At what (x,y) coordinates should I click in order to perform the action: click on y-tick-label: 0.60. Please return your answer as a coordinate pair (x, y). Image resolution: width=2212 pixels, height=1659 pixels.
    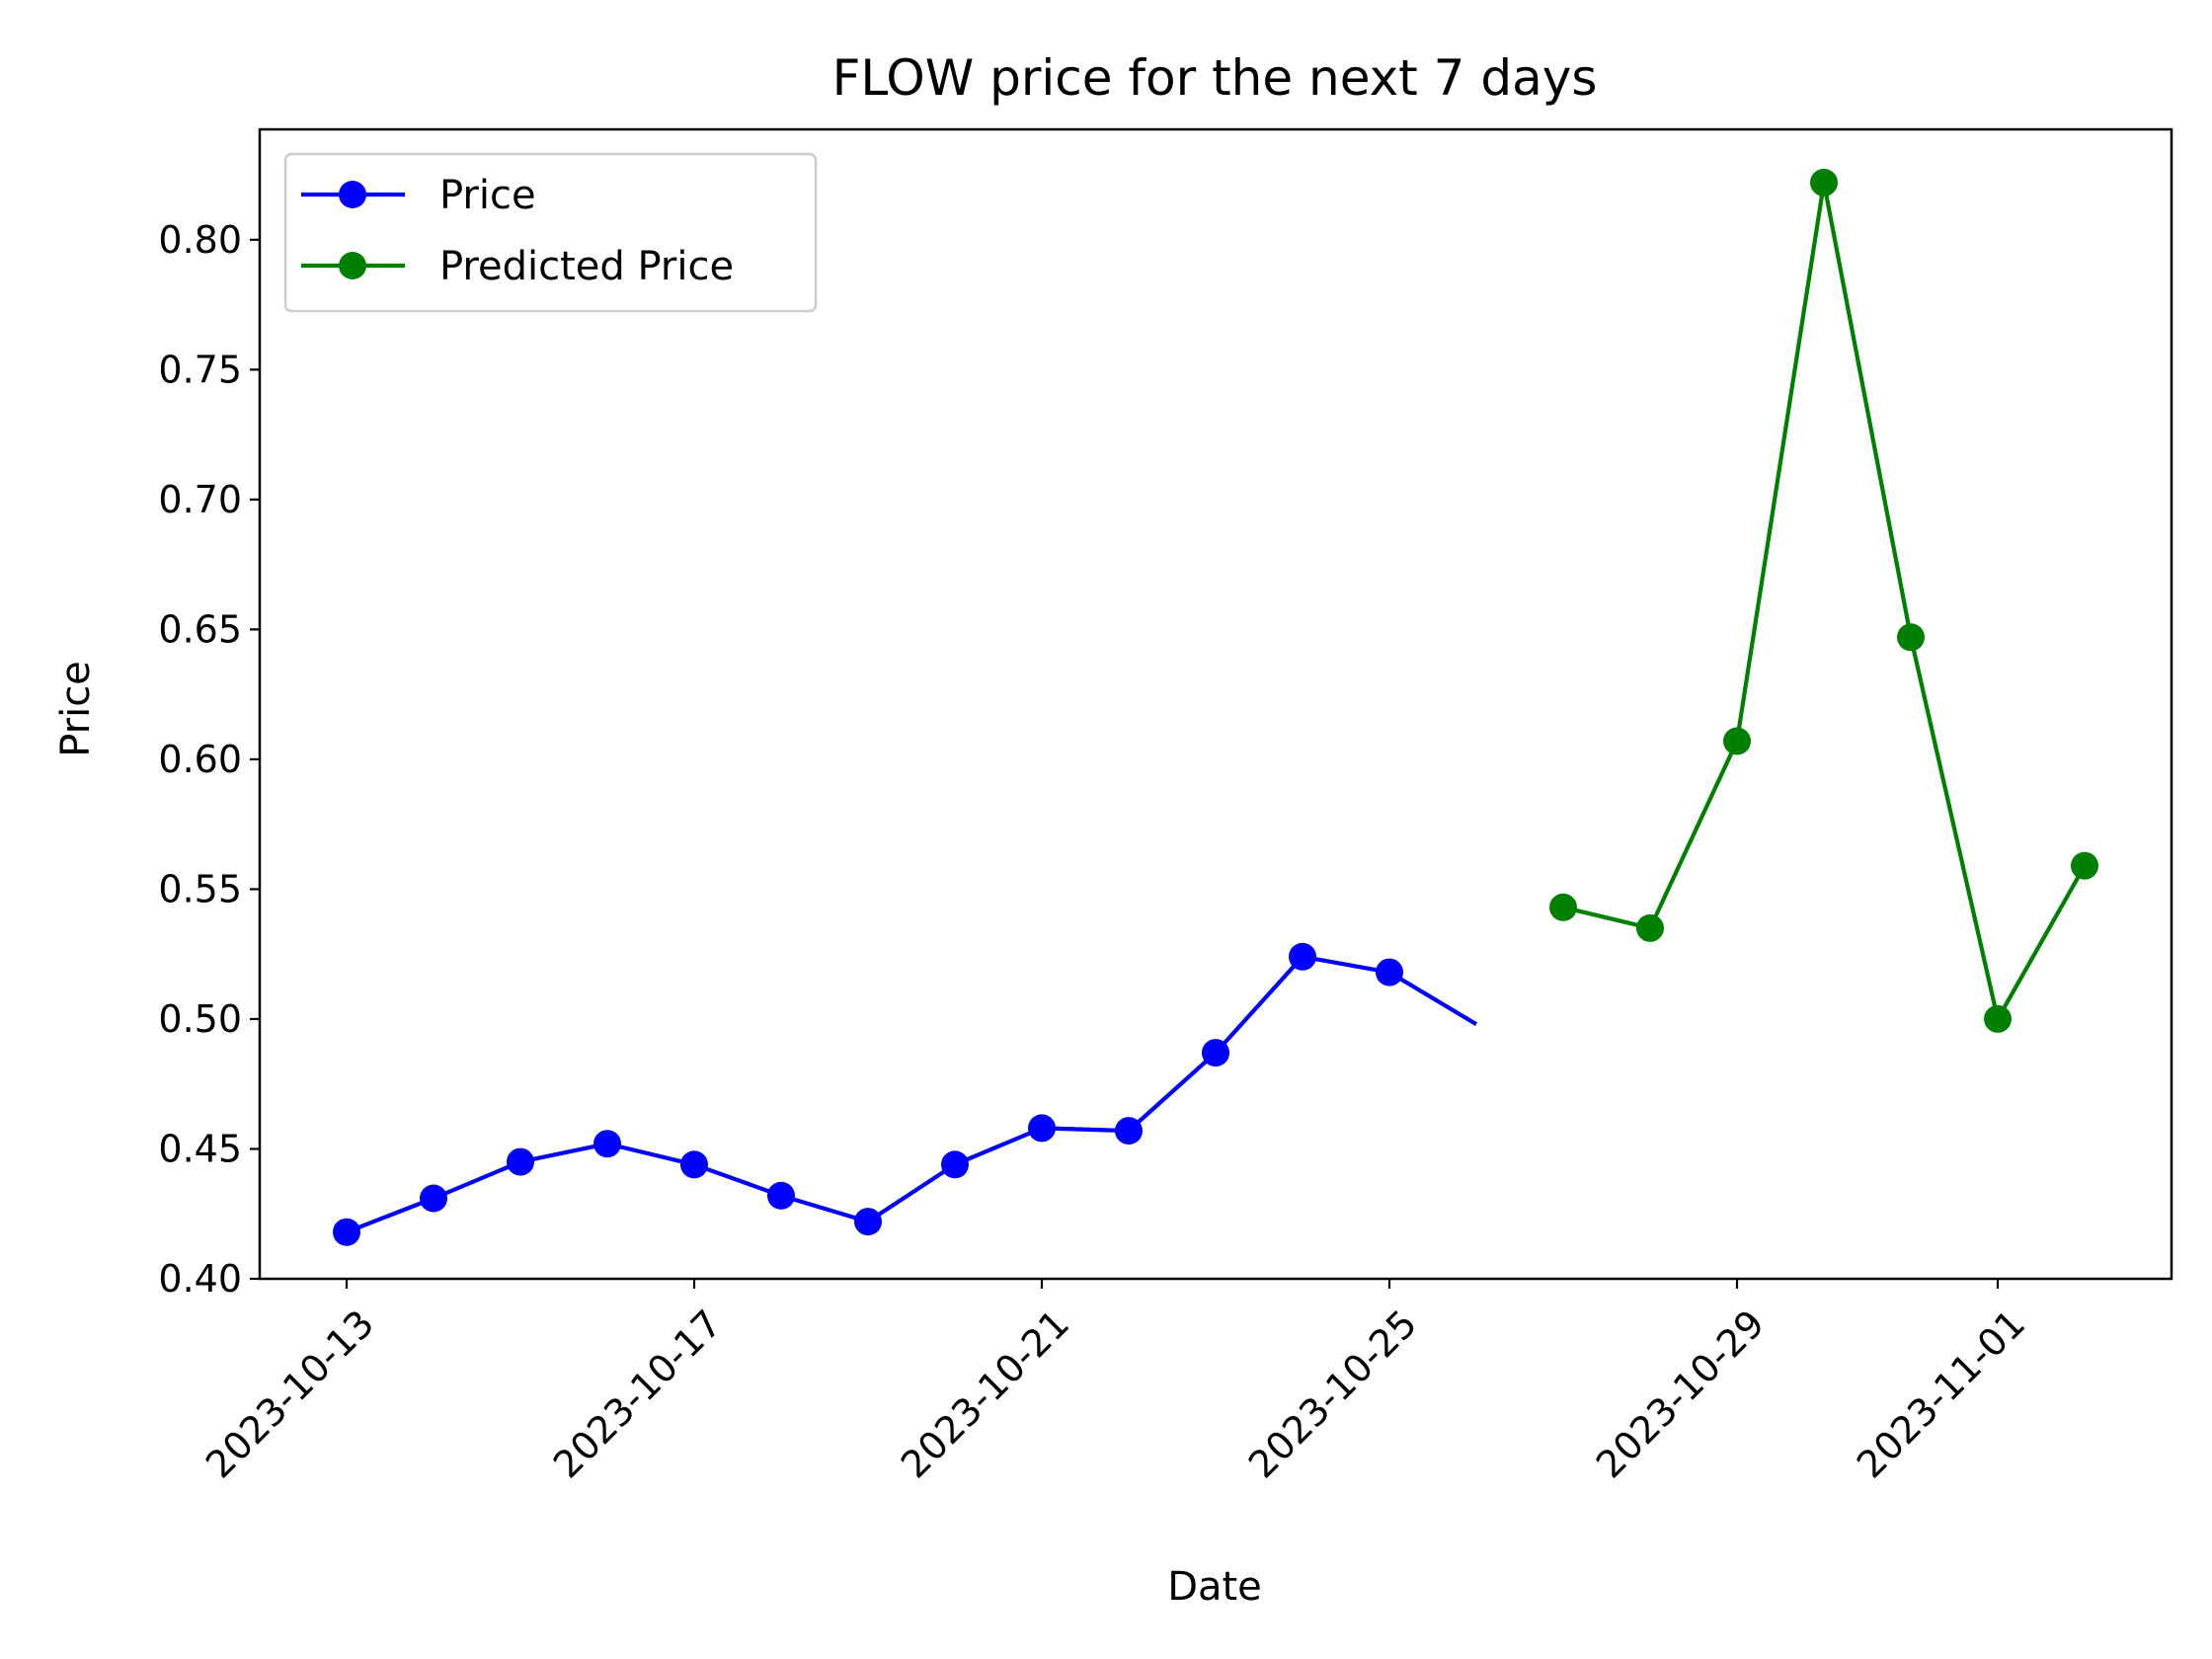
    Looking at the image, I should click on (200, 759).